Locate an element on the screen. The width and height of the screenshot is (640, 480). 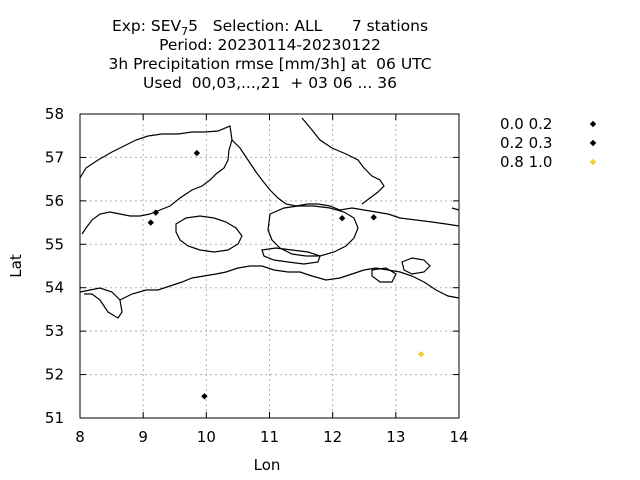
x-tick-label: 12 is located at coordinates (332, 437).